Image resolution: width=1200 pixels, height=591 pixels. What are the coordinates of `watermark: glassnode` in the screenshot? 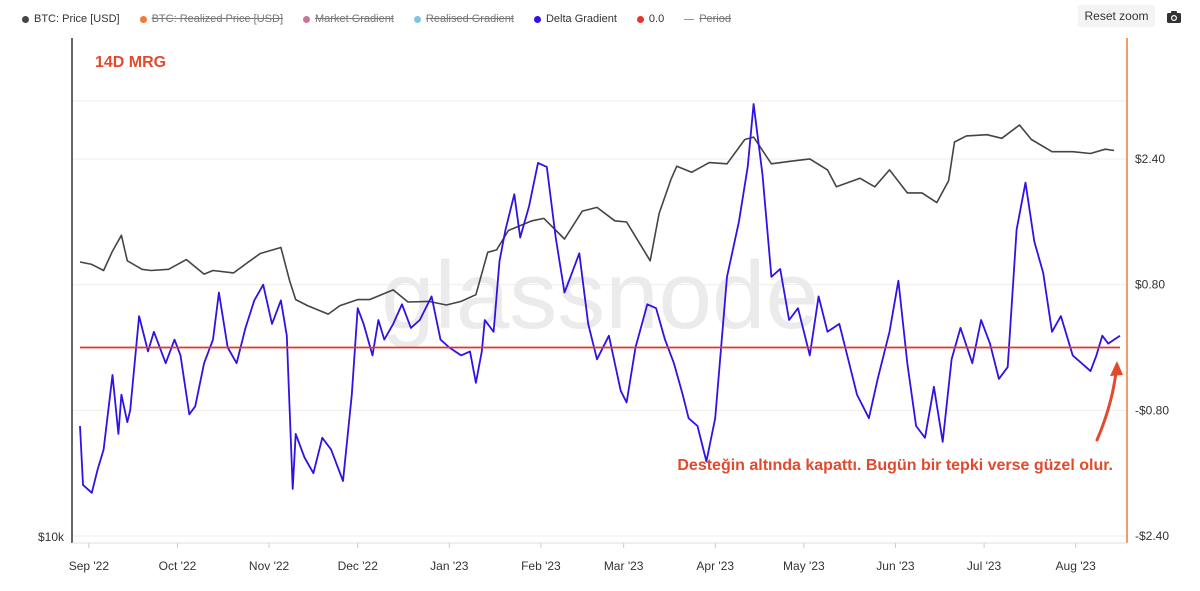 It's located at (600, 295).